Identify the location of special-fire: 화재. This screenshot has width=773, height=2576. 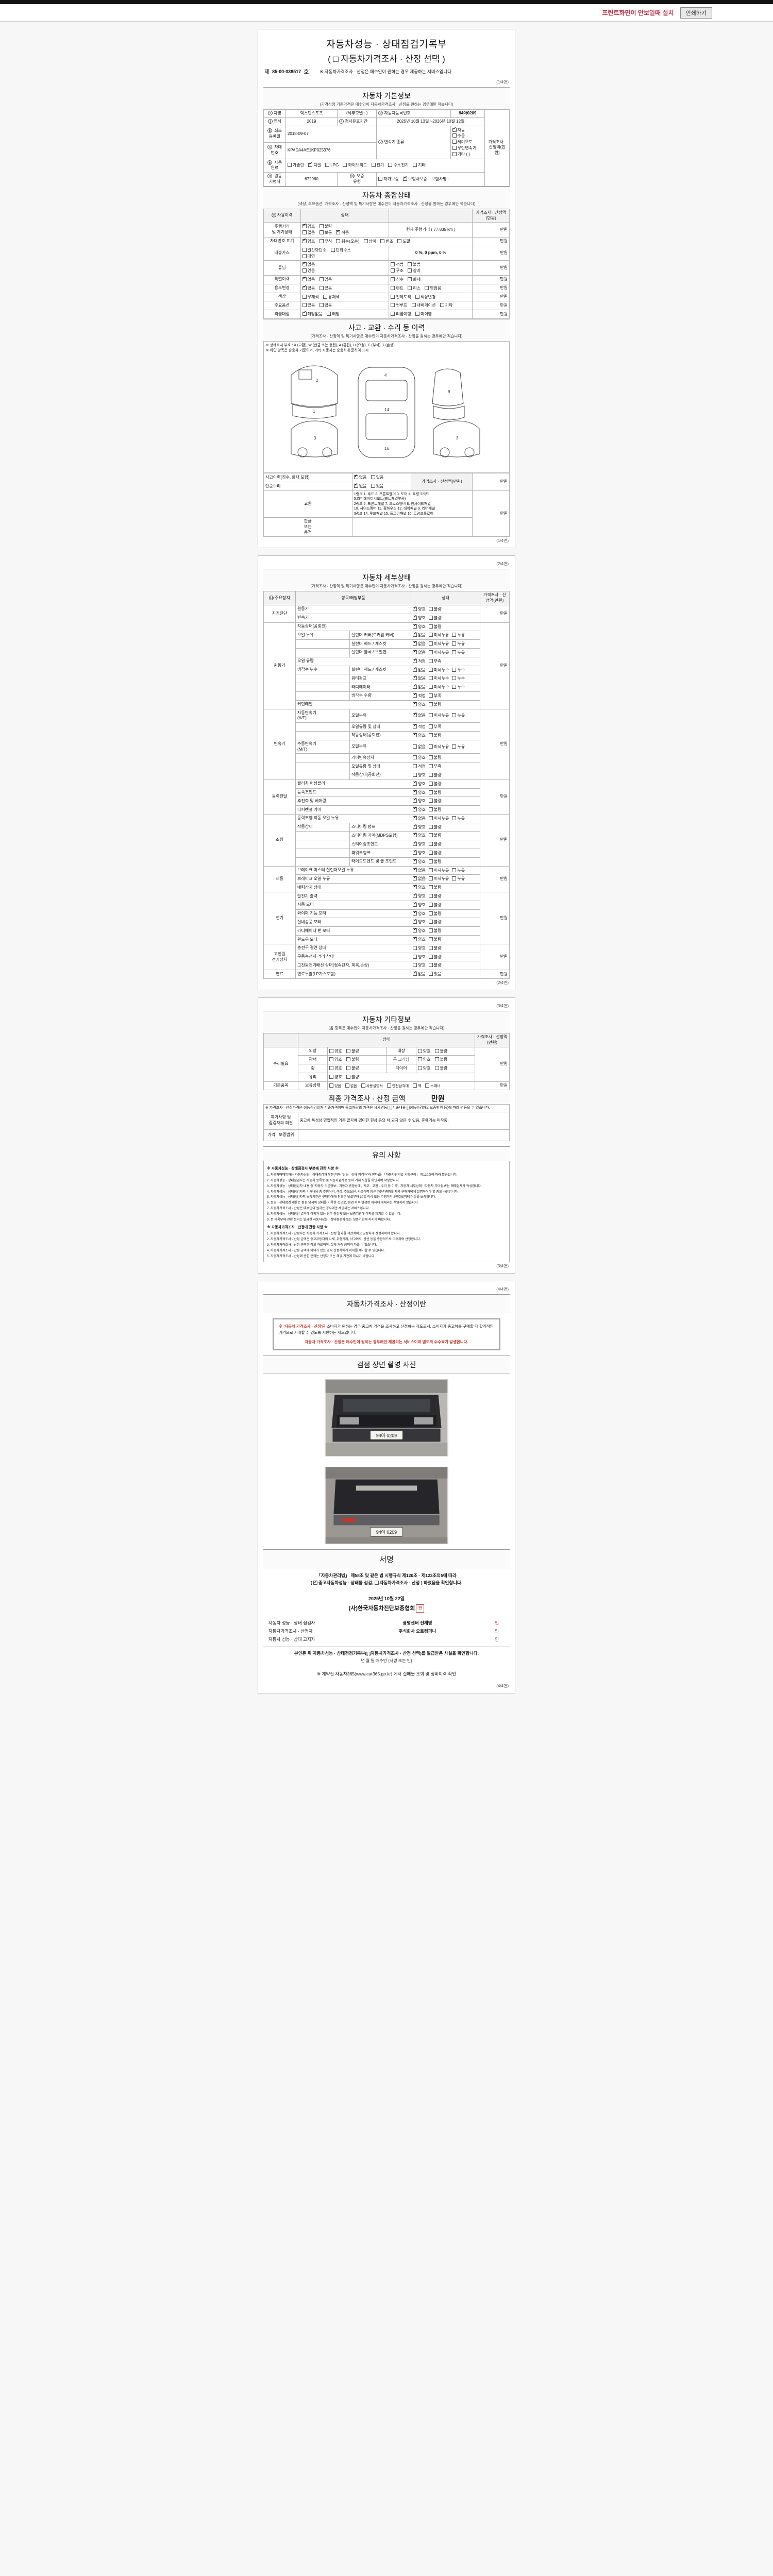
(414, 280).